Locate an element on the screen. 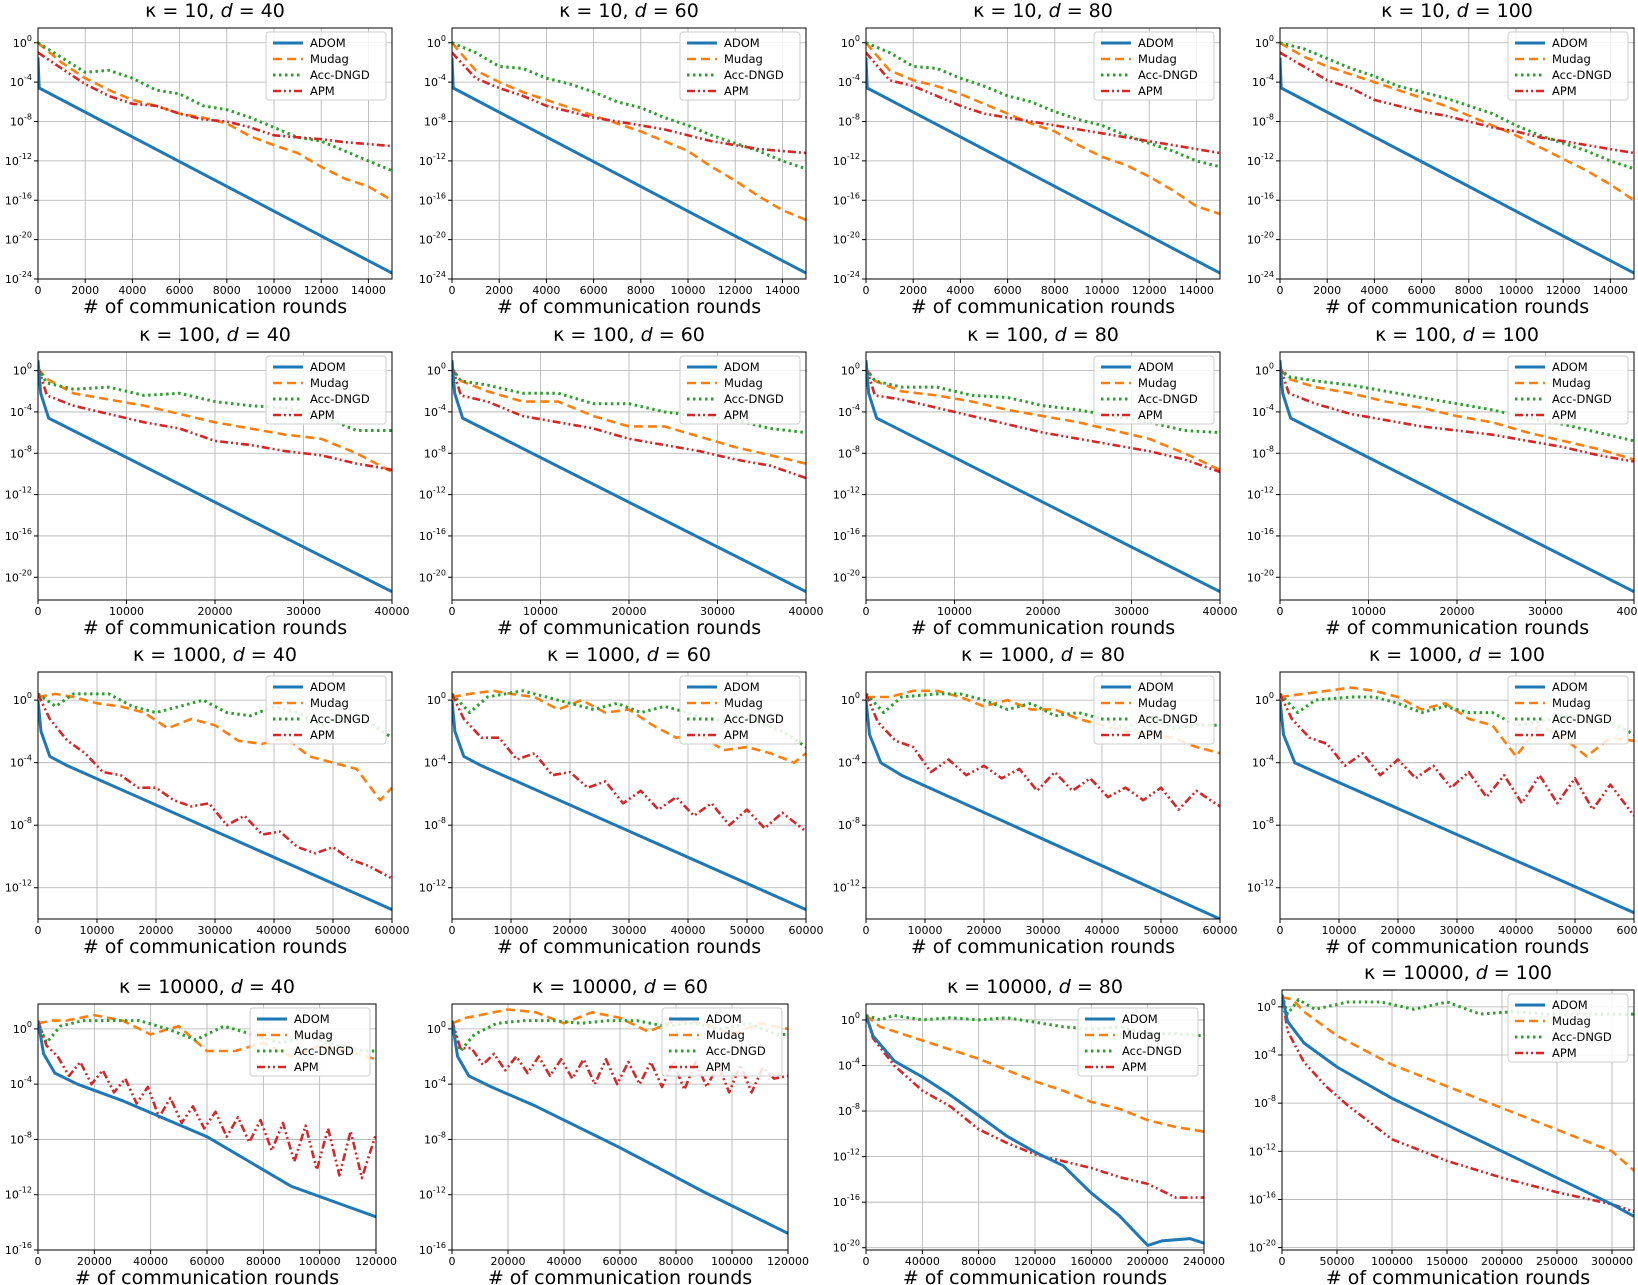  y-tick-label: 10⁻²⁰ is located at coordinates (18, 239).